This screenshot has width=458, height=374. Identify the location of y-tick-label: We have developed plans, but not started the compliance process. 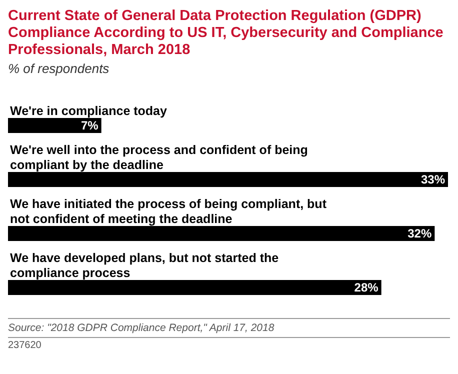
(144, 265).